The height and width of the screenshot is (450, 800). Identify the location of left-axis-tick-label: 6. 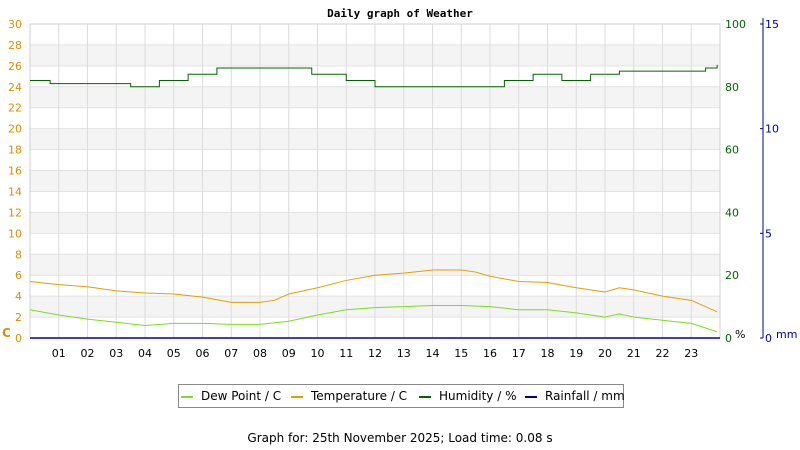
(18, 275).